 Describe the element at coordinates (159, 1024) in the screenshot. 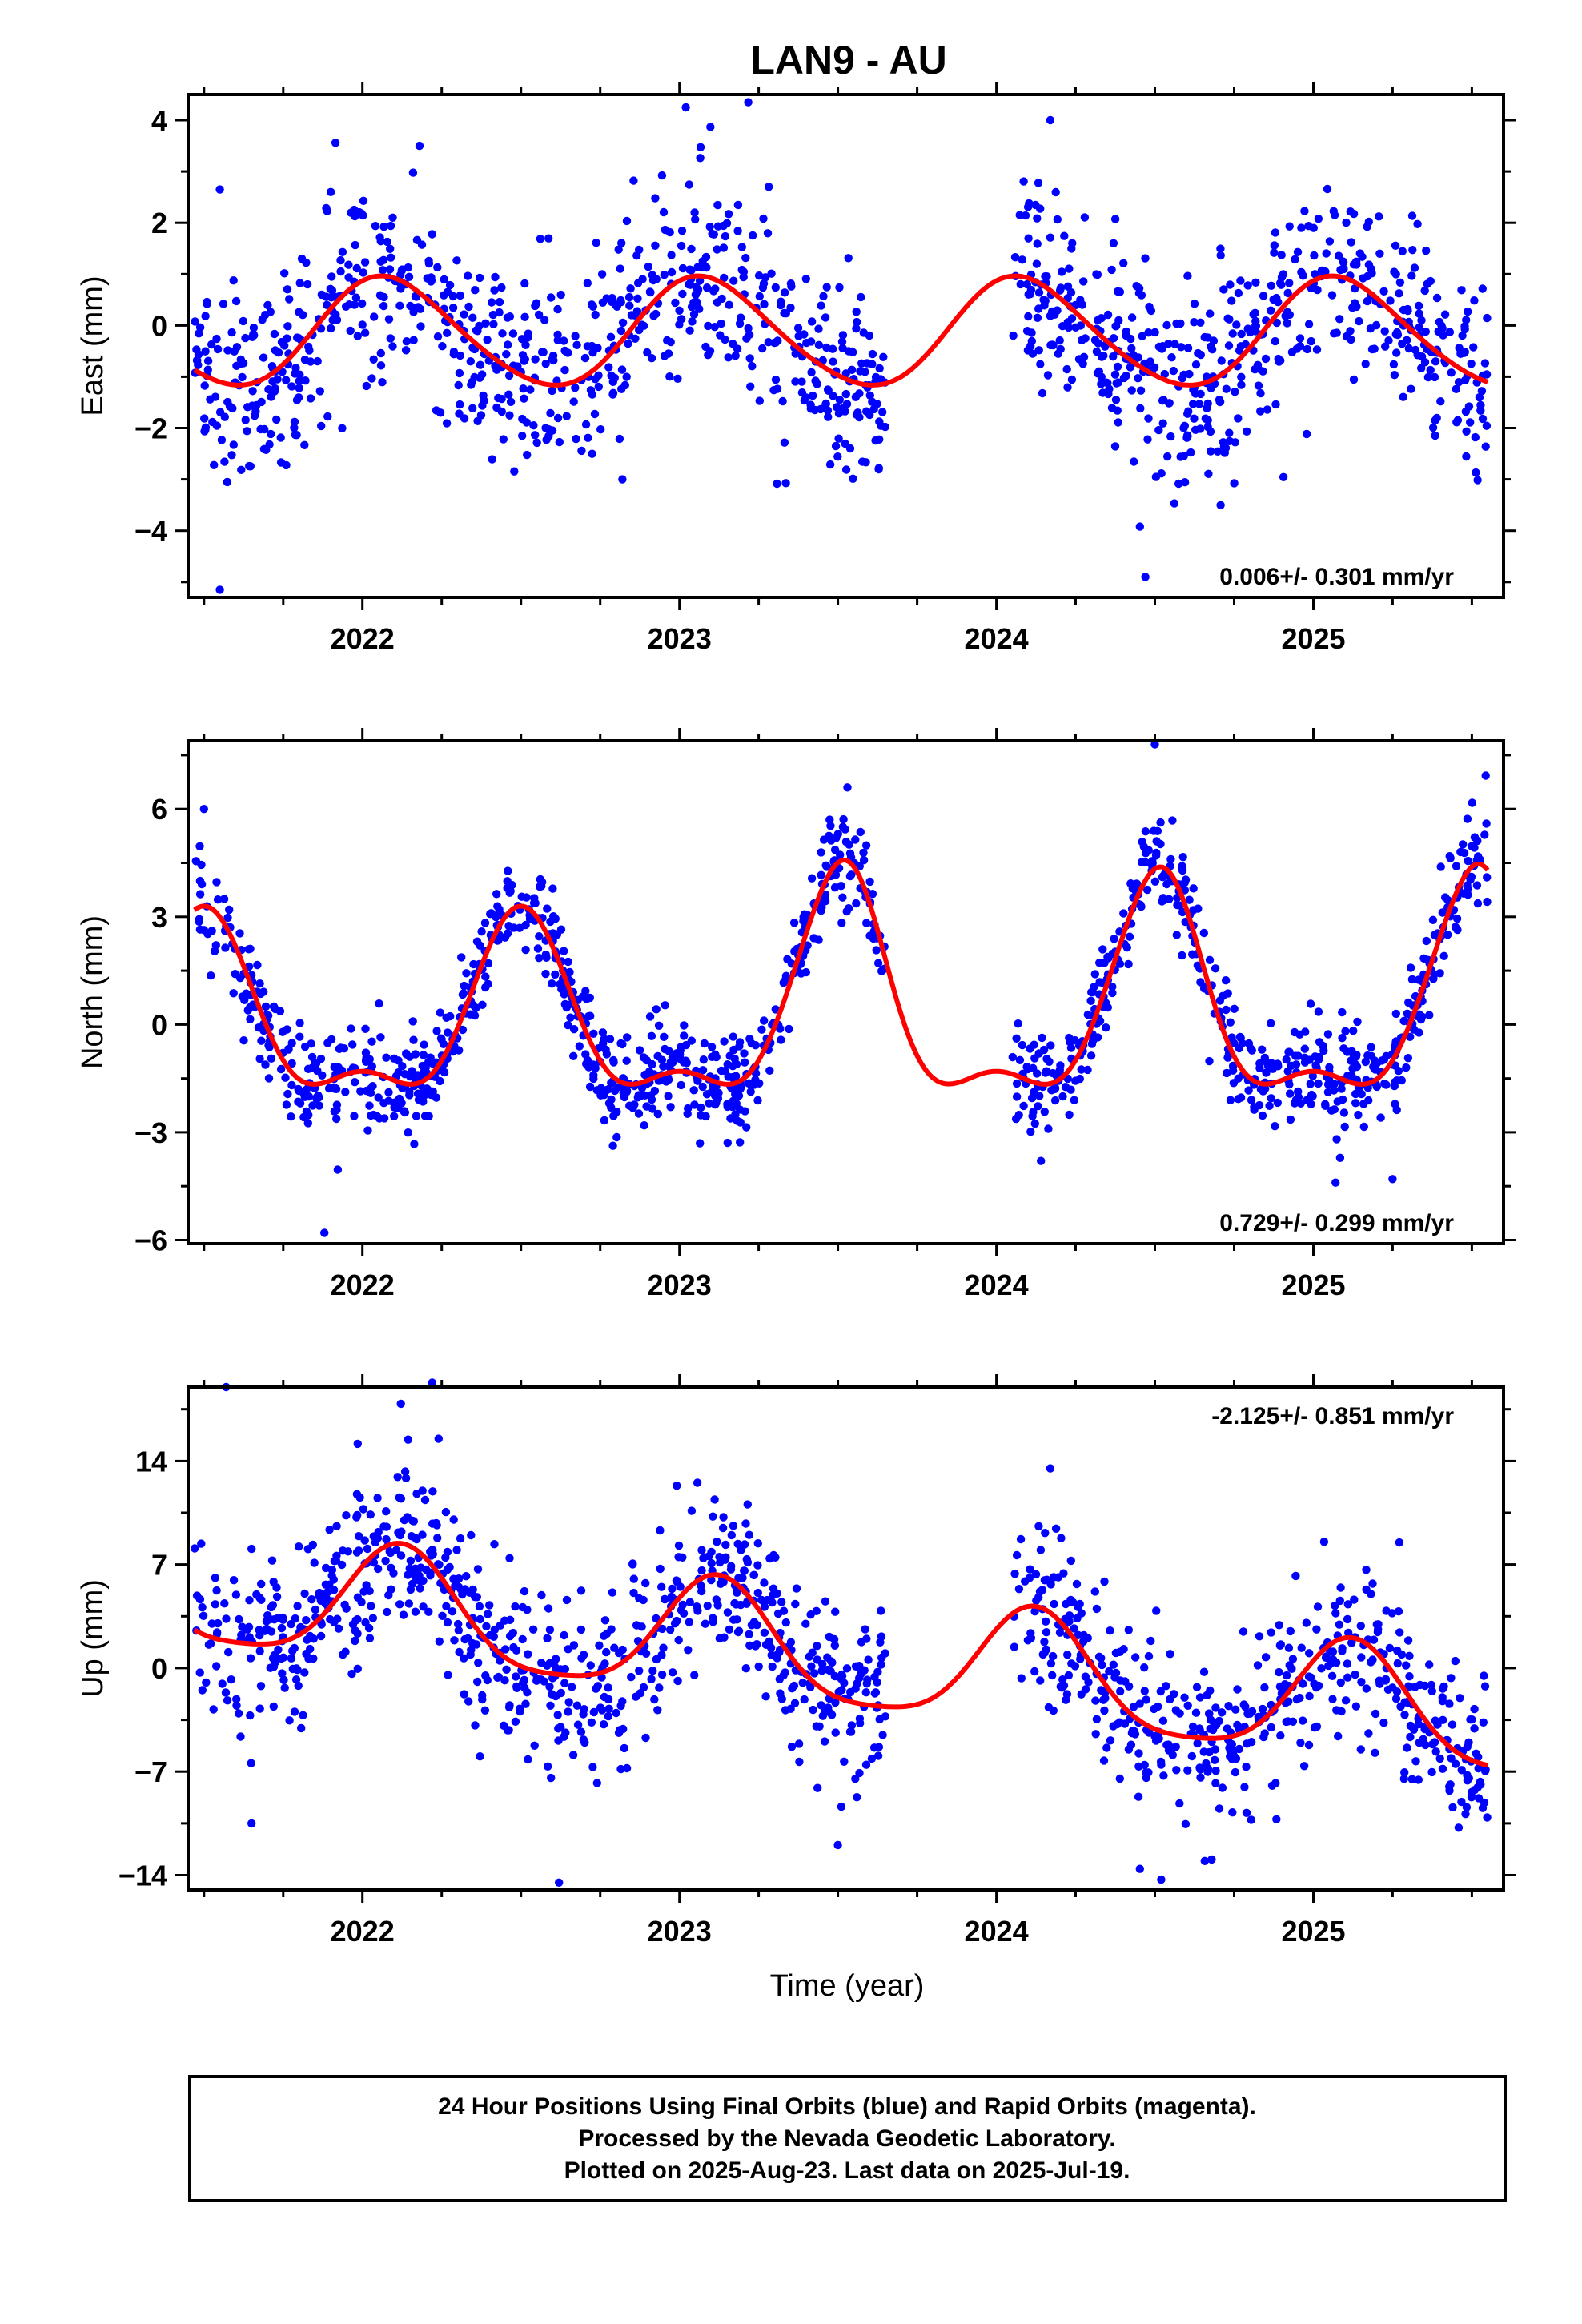

I see `y-tick-label: 0` at that location.